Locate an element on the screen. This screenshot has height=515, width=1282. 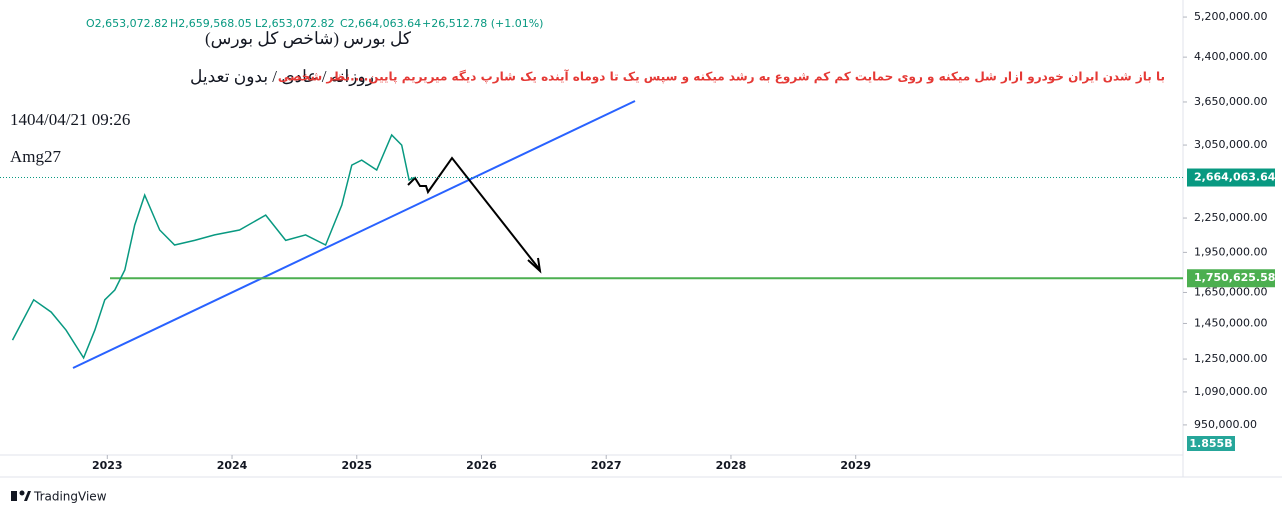
brand: TradingView is located at coordinates (70, 497).